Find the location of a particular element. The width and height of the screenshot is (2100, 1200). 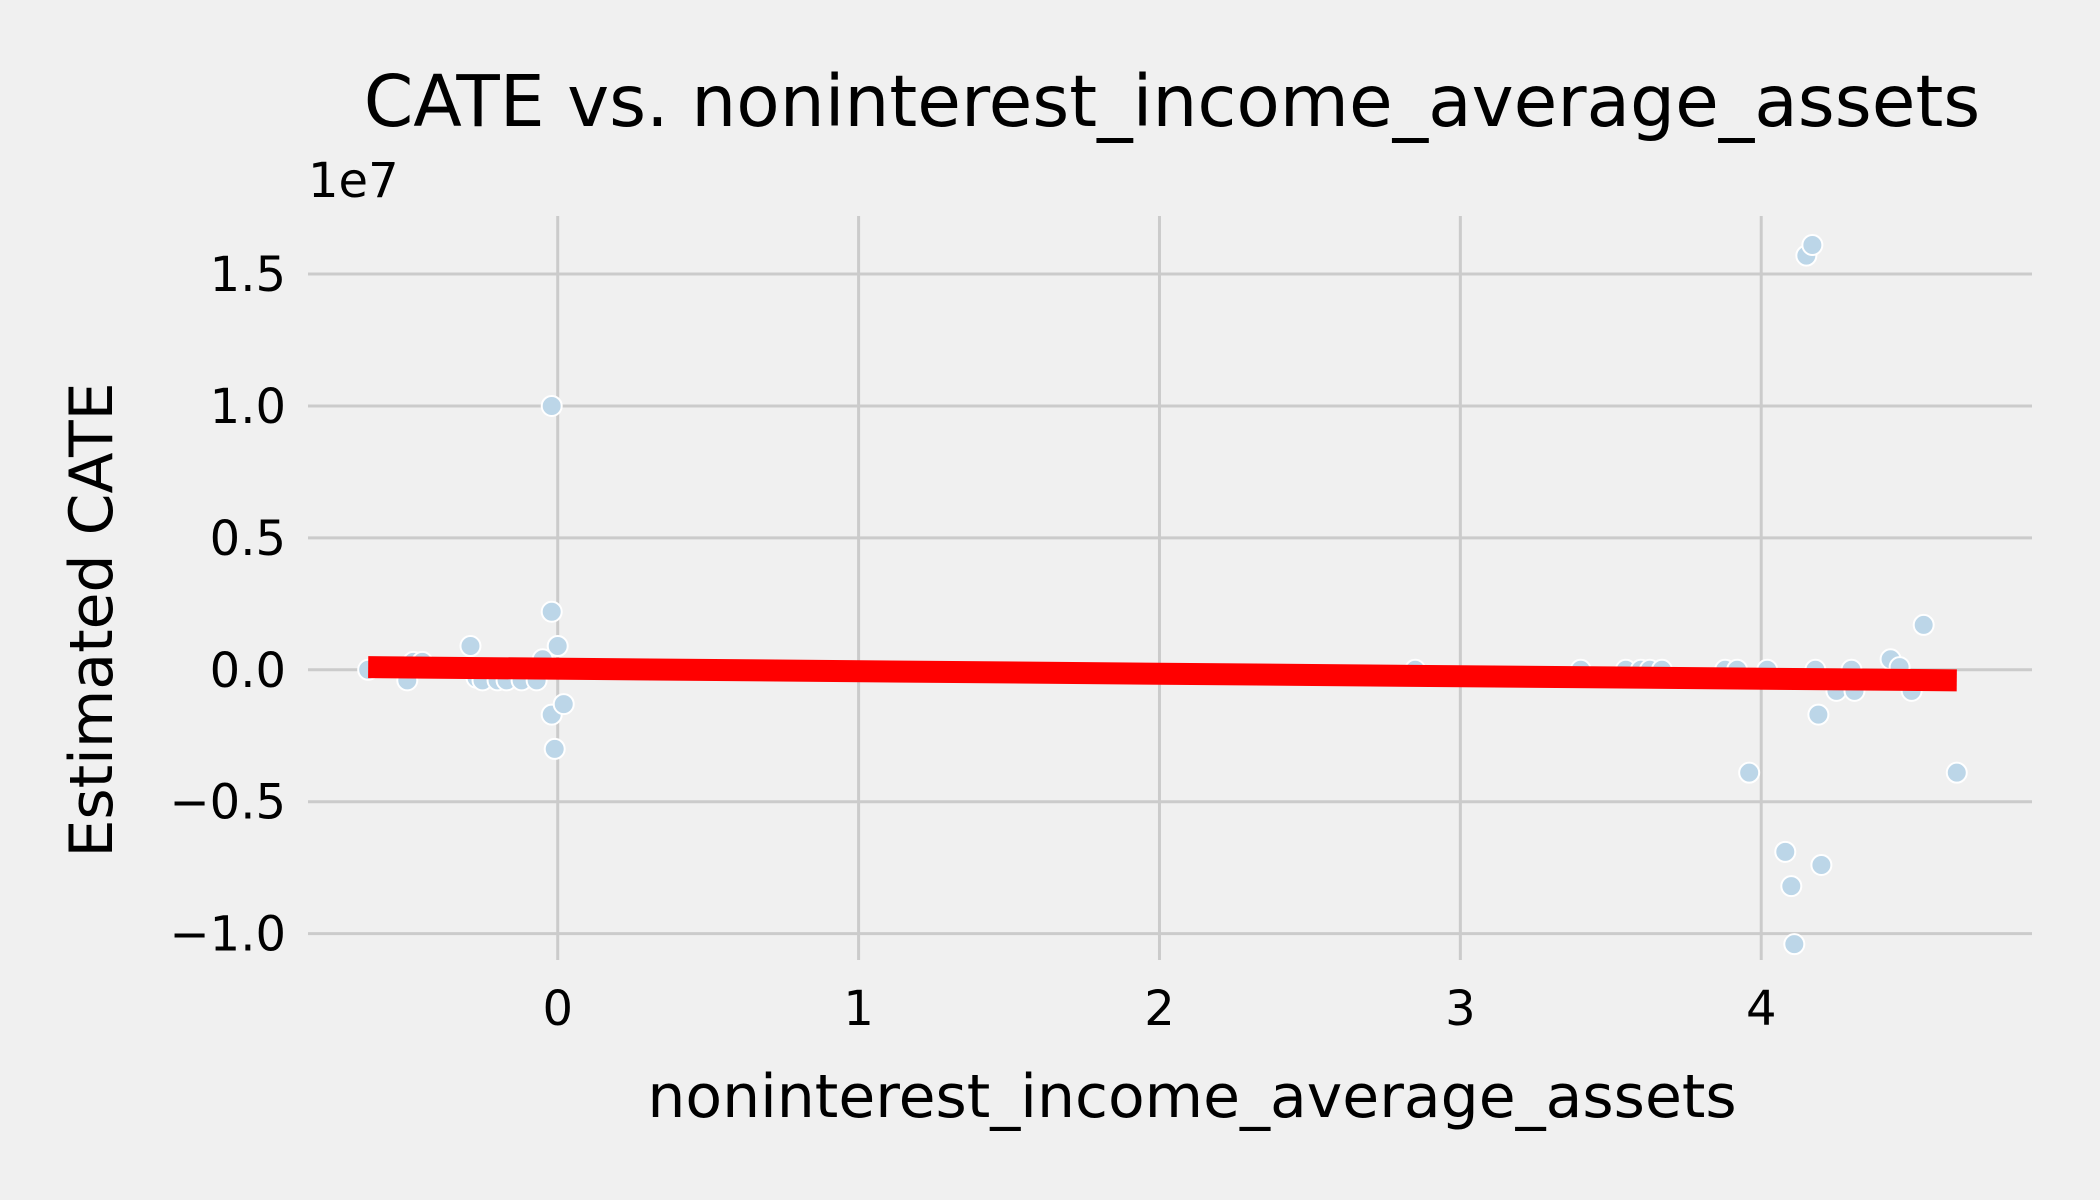

y-tick-label: −0.5 is located at coordinates (227, 803).